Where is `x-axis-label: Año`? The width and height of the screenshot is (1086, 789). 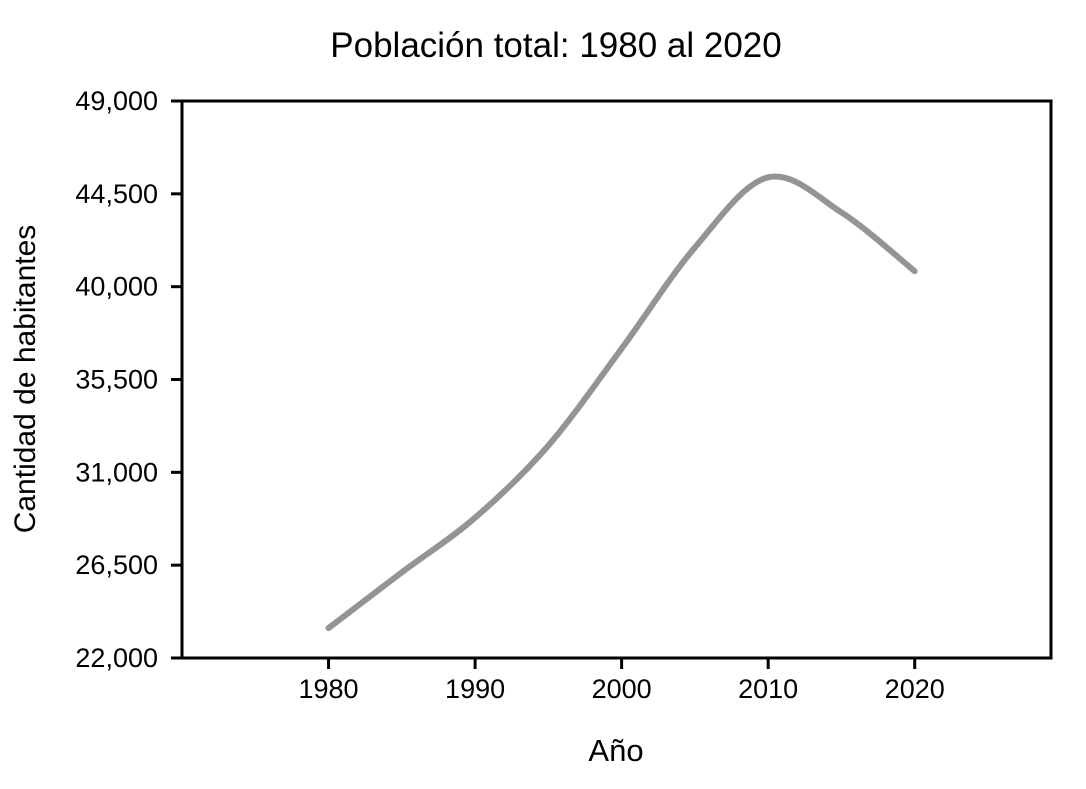
x-axis-label: Año is located at coordinates (616, 750).